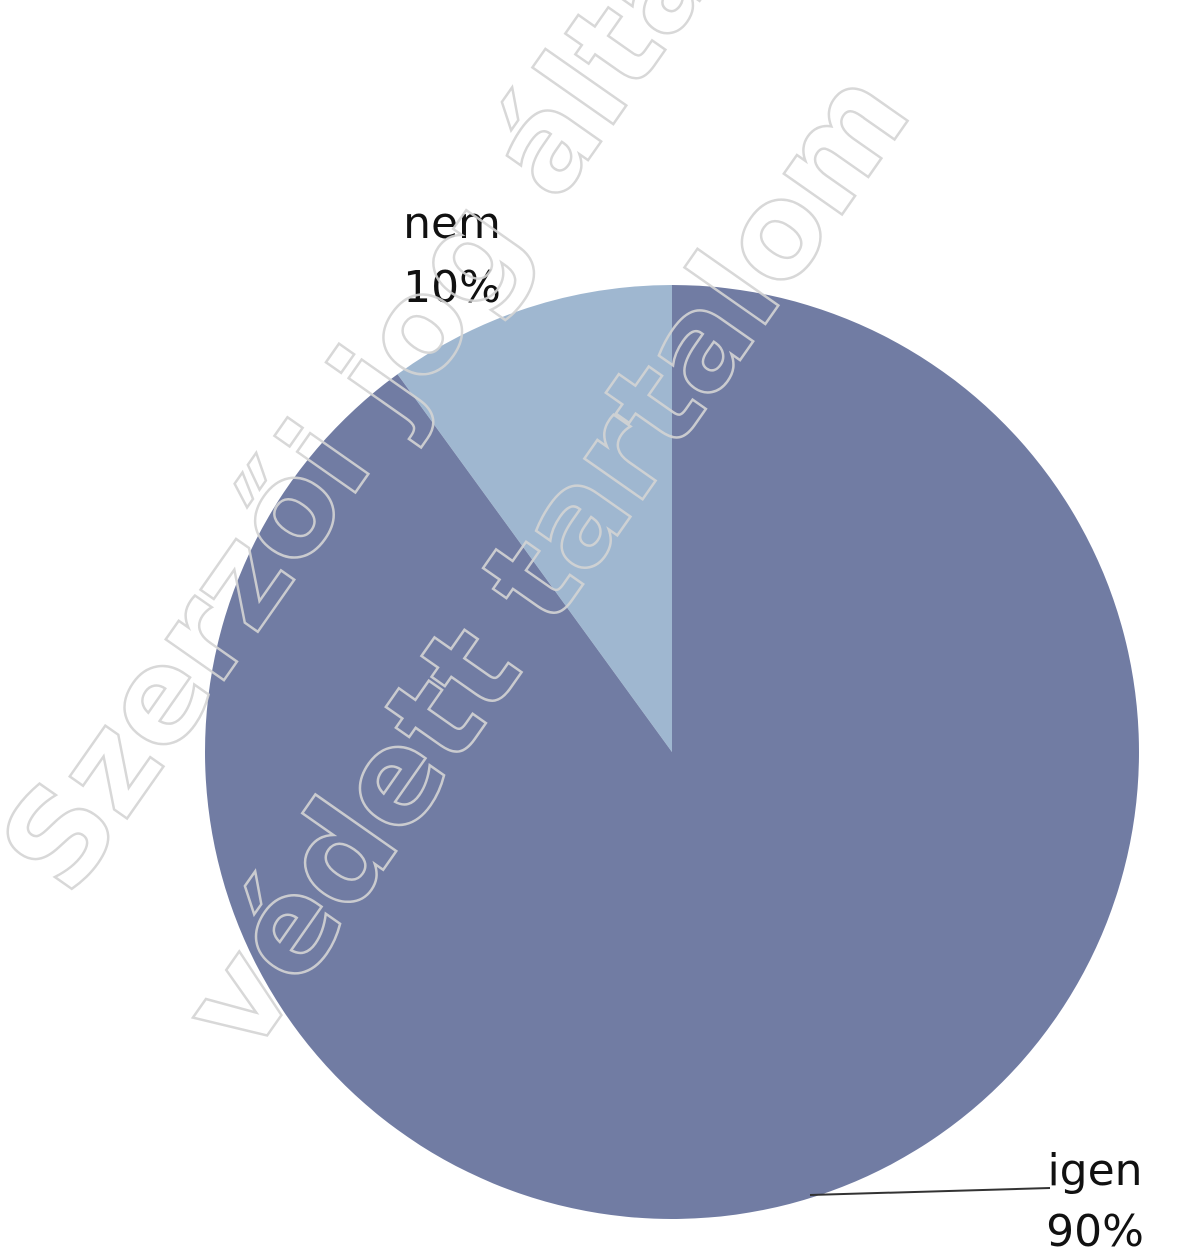  Describe the element at coordinates (1095, 1201) in the screenshot. I see `label-igen: igen 90%` at that location.